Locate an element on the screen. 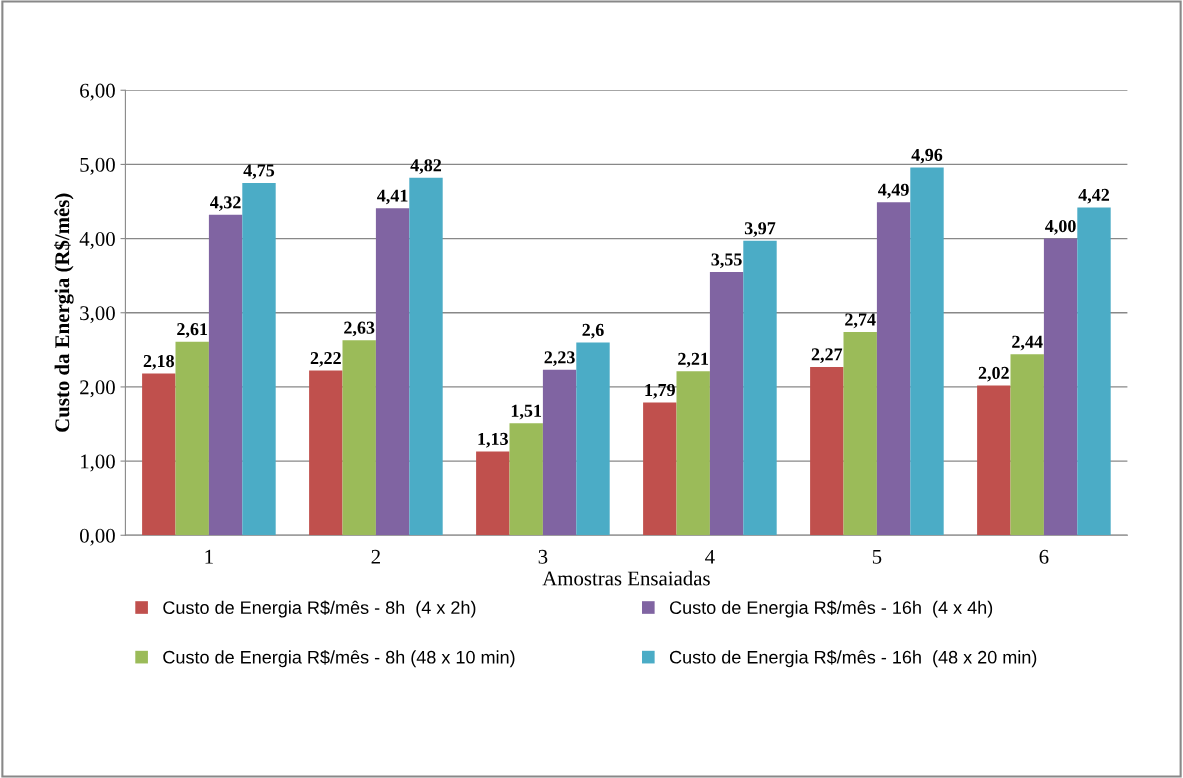 Image resolution: width=1183 pixels, height=778 pixels. data-label: 4,00 is located at coordinates (1060, 227).